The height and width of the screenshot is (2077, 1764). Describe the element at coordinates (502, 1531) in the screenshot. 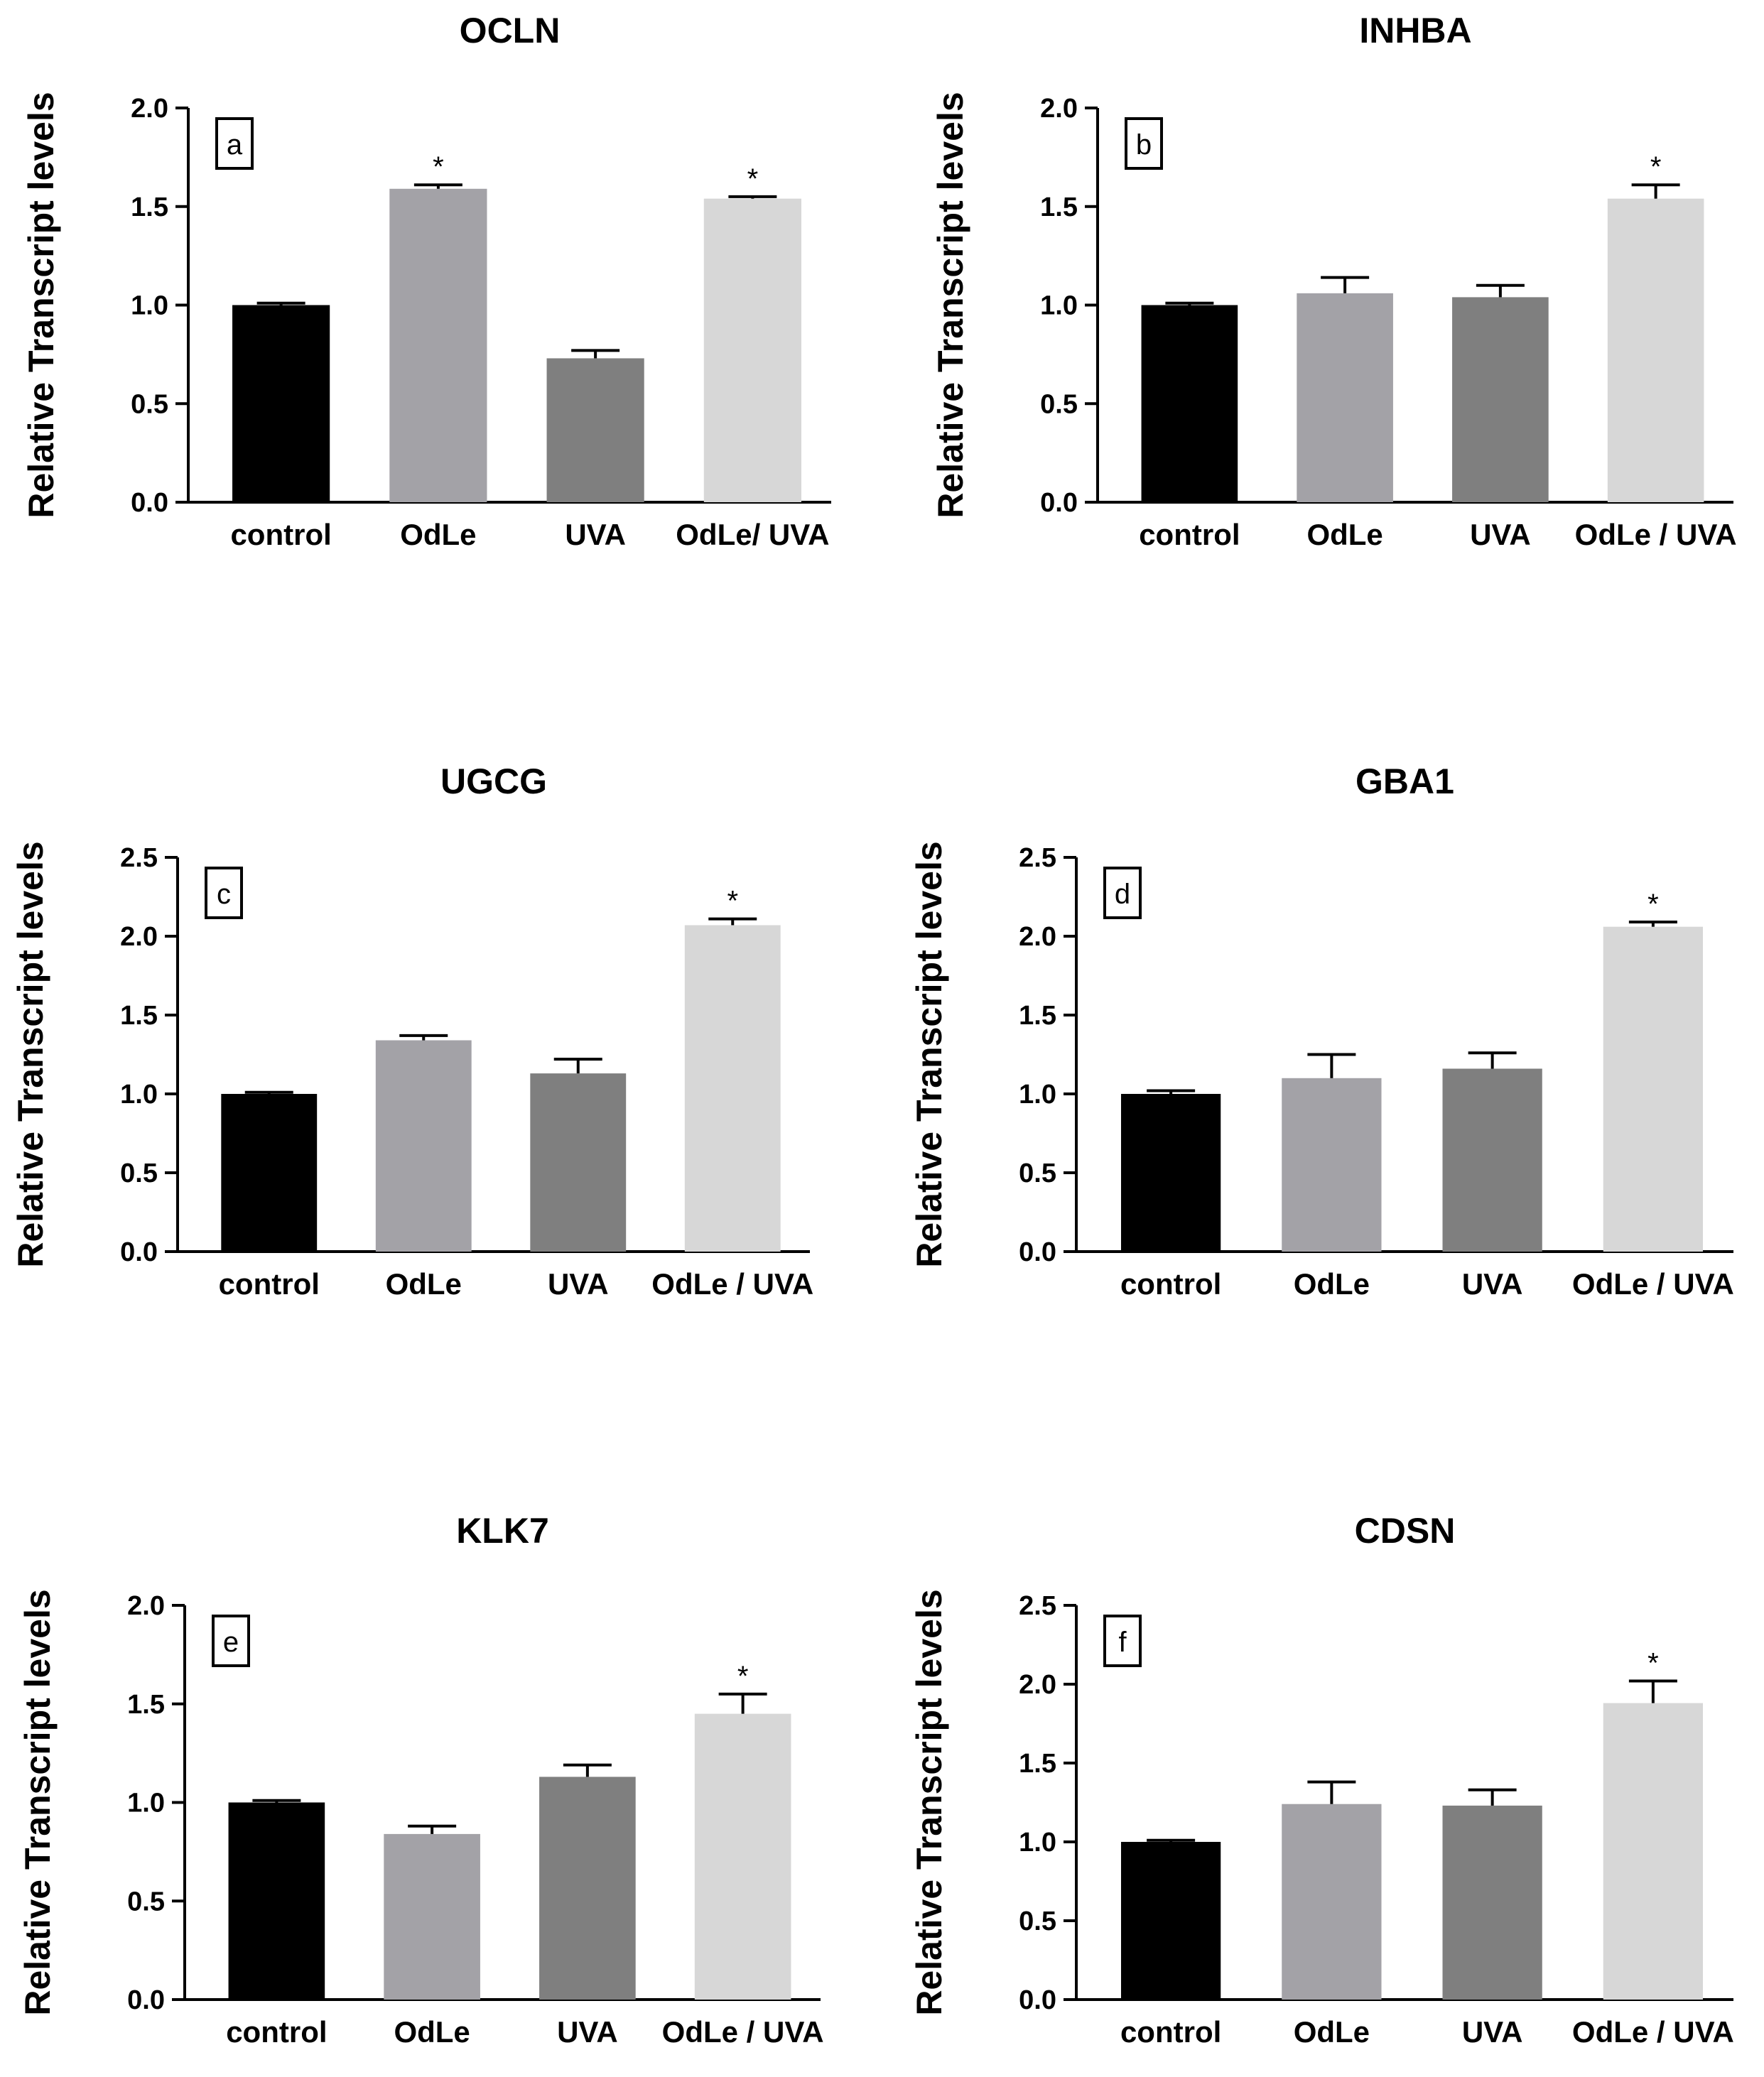

I see `chart-title: KLK7` at that location.